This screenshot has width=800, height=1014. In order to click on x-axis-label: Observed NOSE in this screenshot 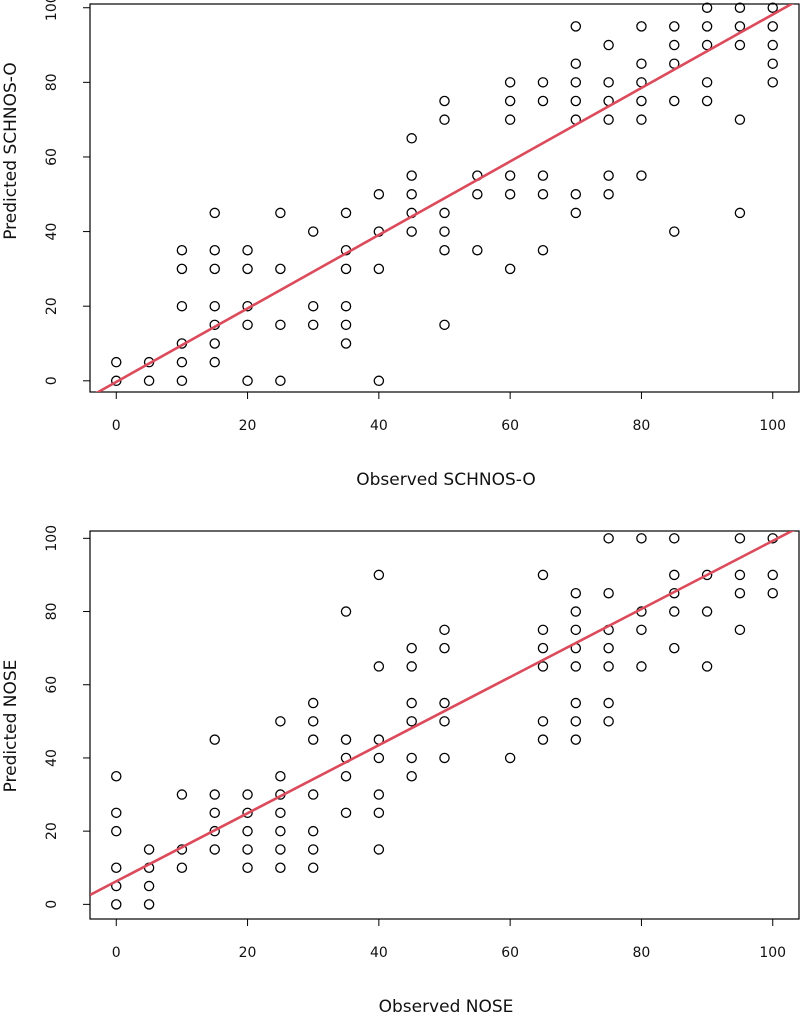, I will do `click(446, 1005)`.